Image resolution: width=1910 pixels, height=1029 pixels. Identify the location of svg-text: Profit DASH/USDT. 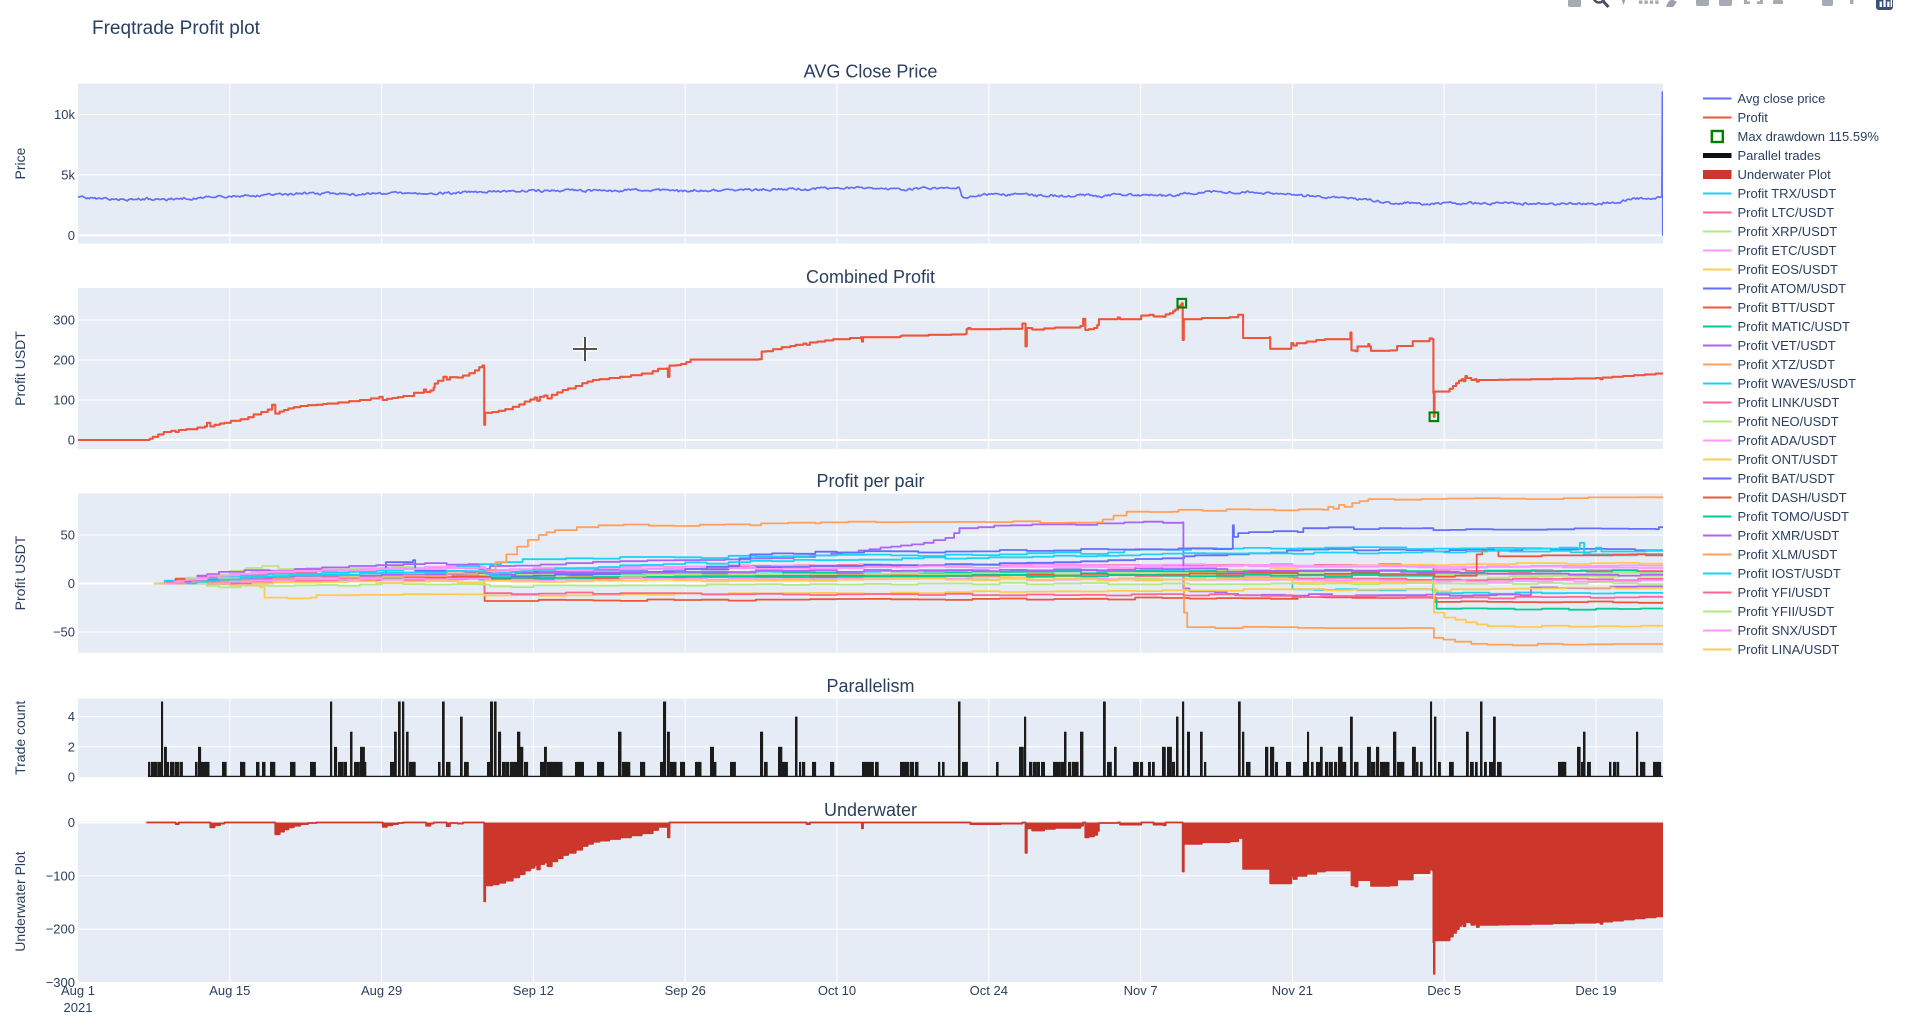
(1792, 497).